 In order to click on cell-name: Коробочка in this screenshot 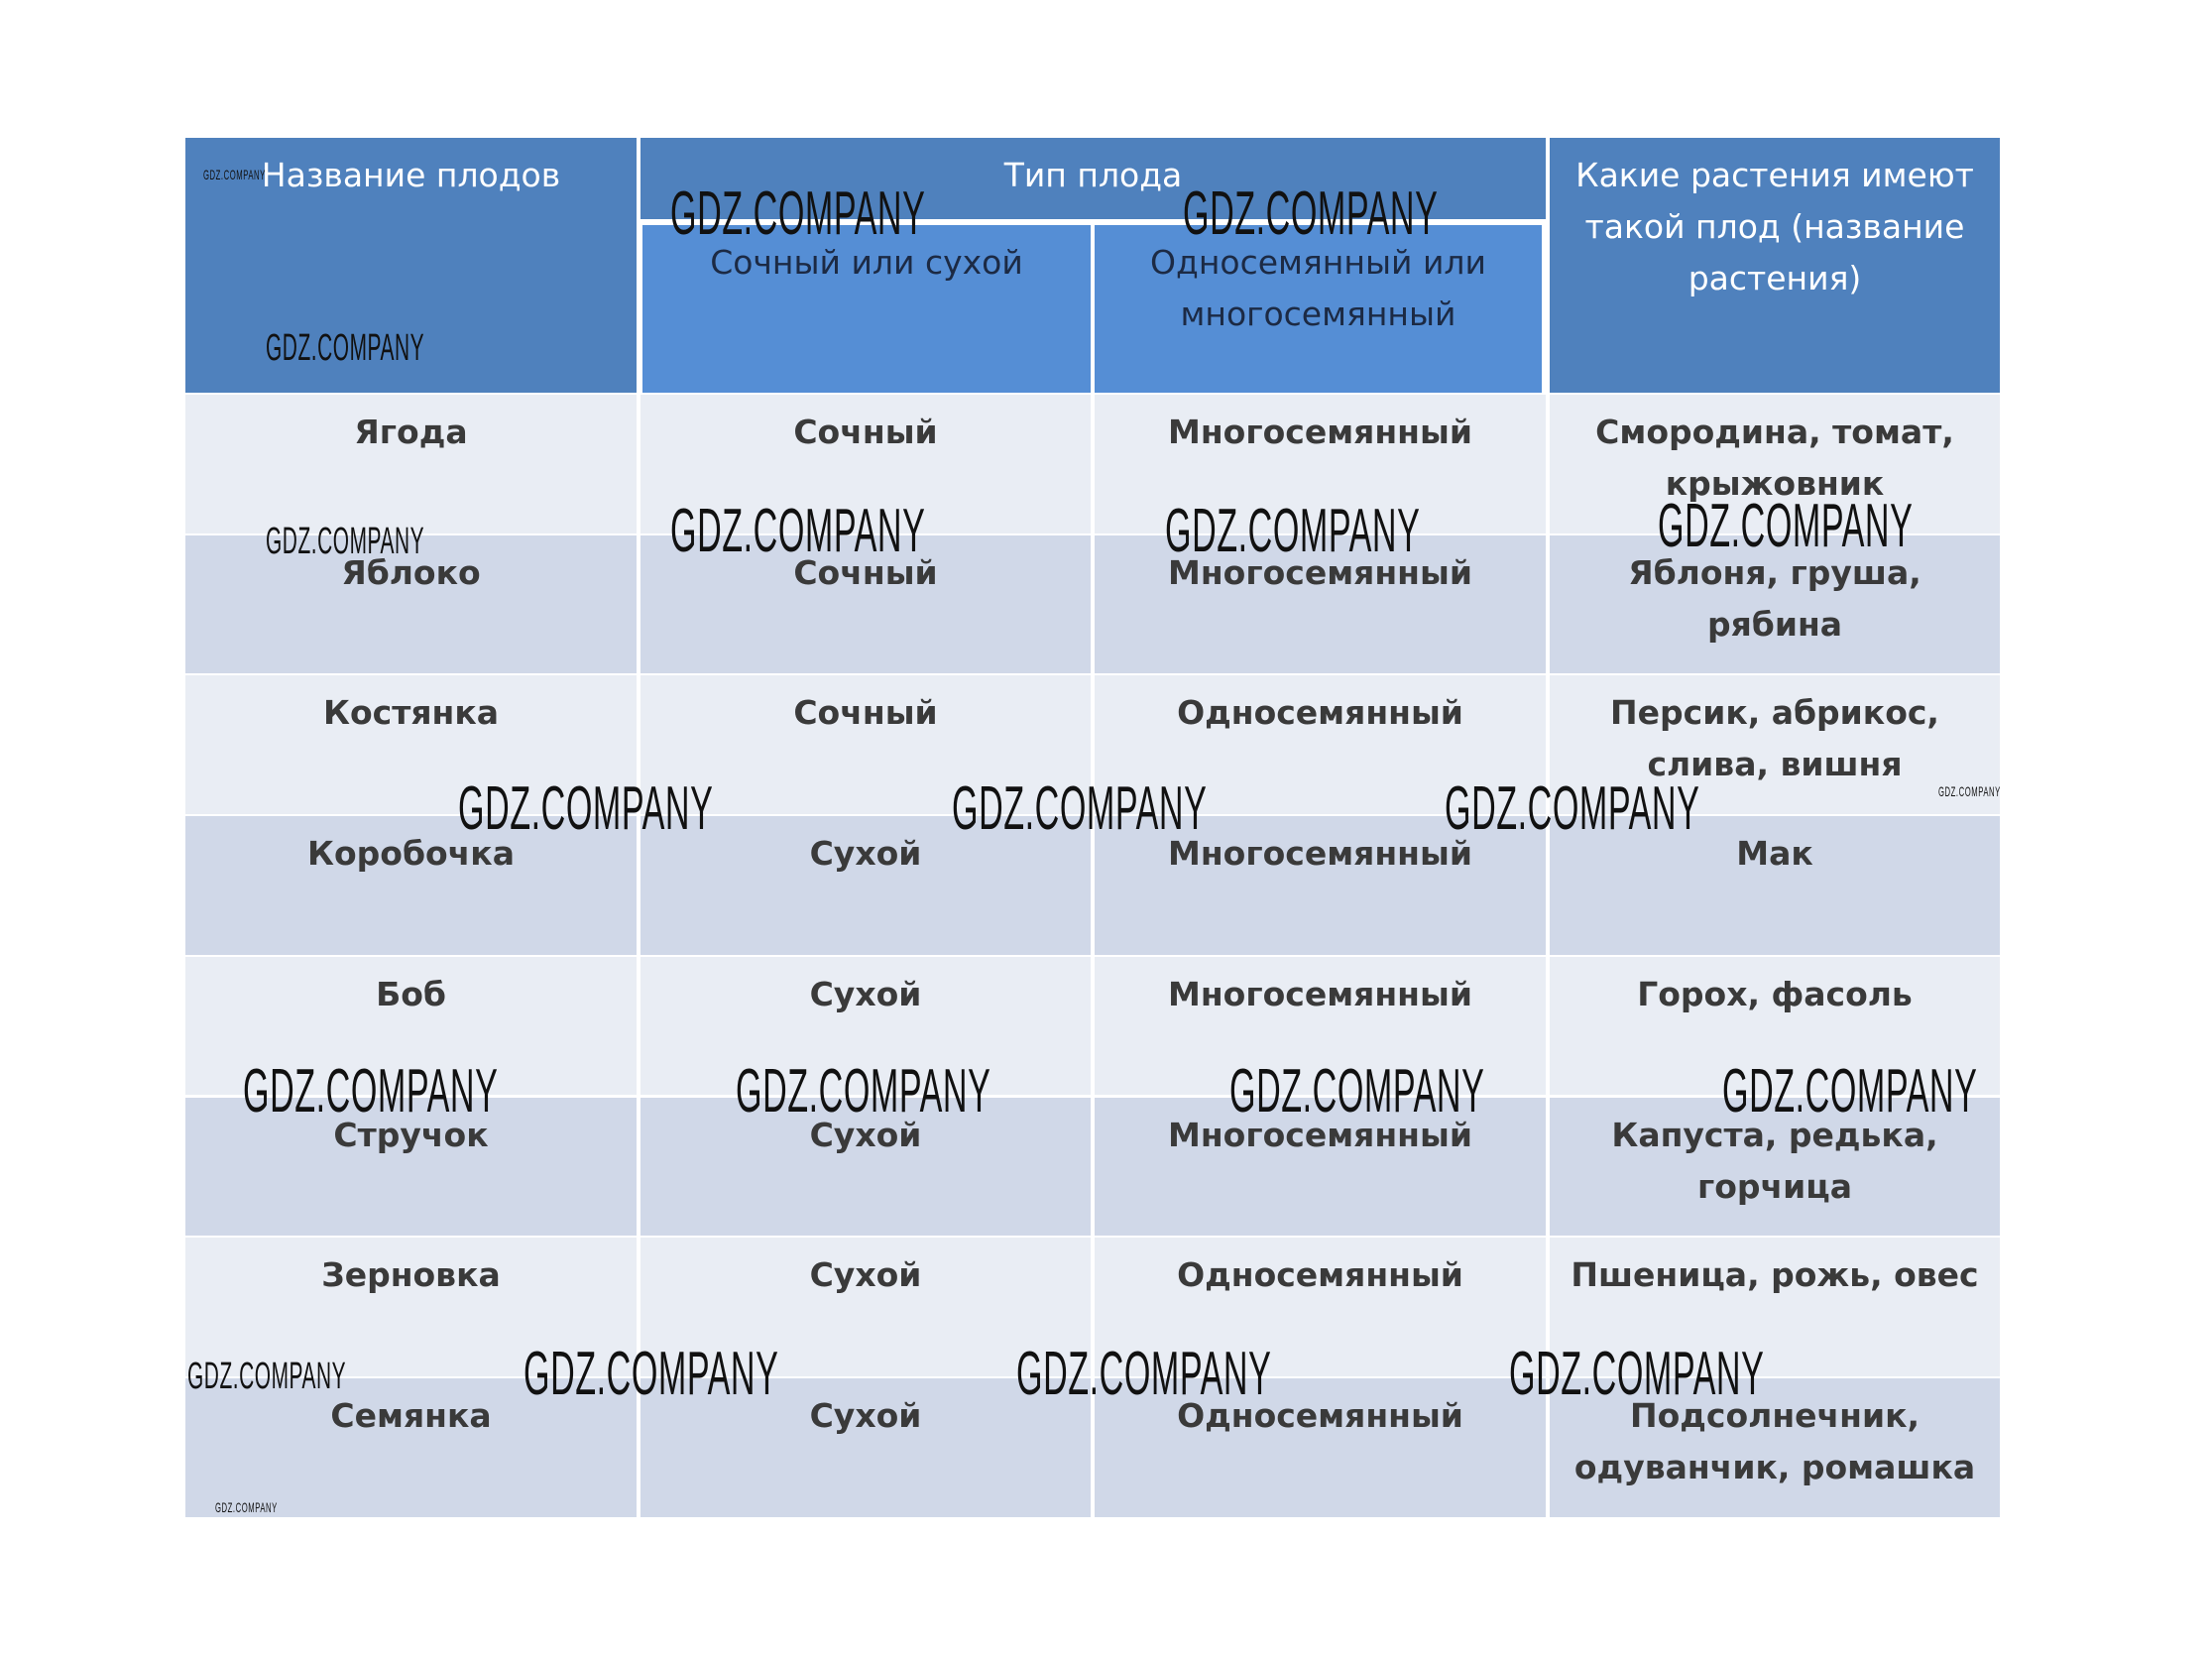, I will do `click(411, 885)`.